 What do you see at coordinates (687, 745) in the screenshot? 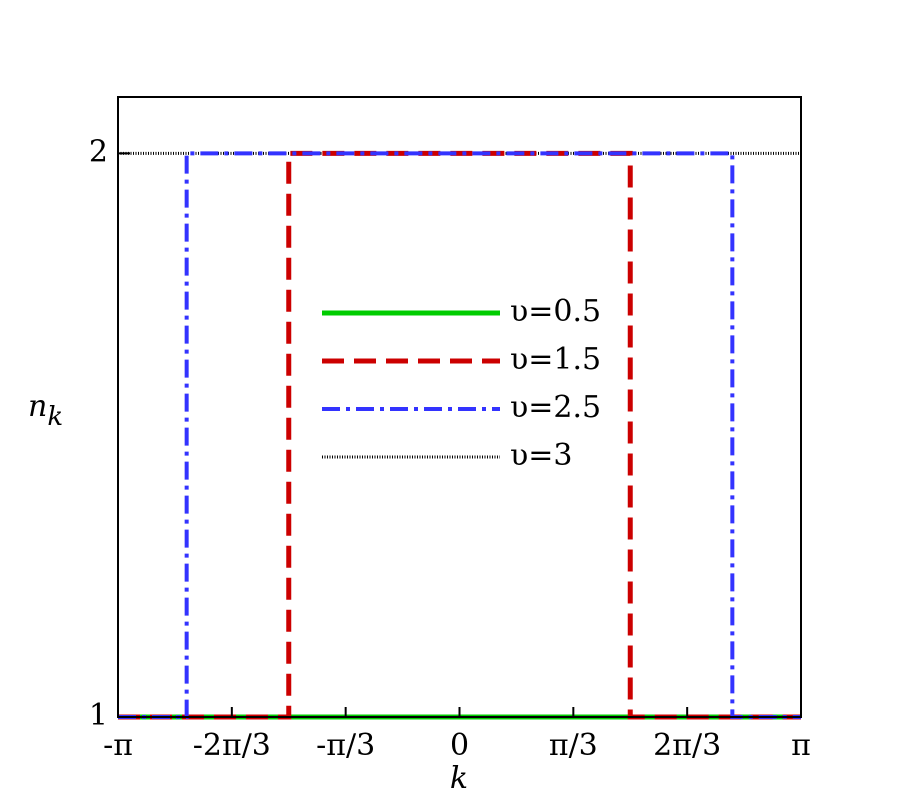
I see `x-tick-label: 2π/3` at bounding box center [687, 745].